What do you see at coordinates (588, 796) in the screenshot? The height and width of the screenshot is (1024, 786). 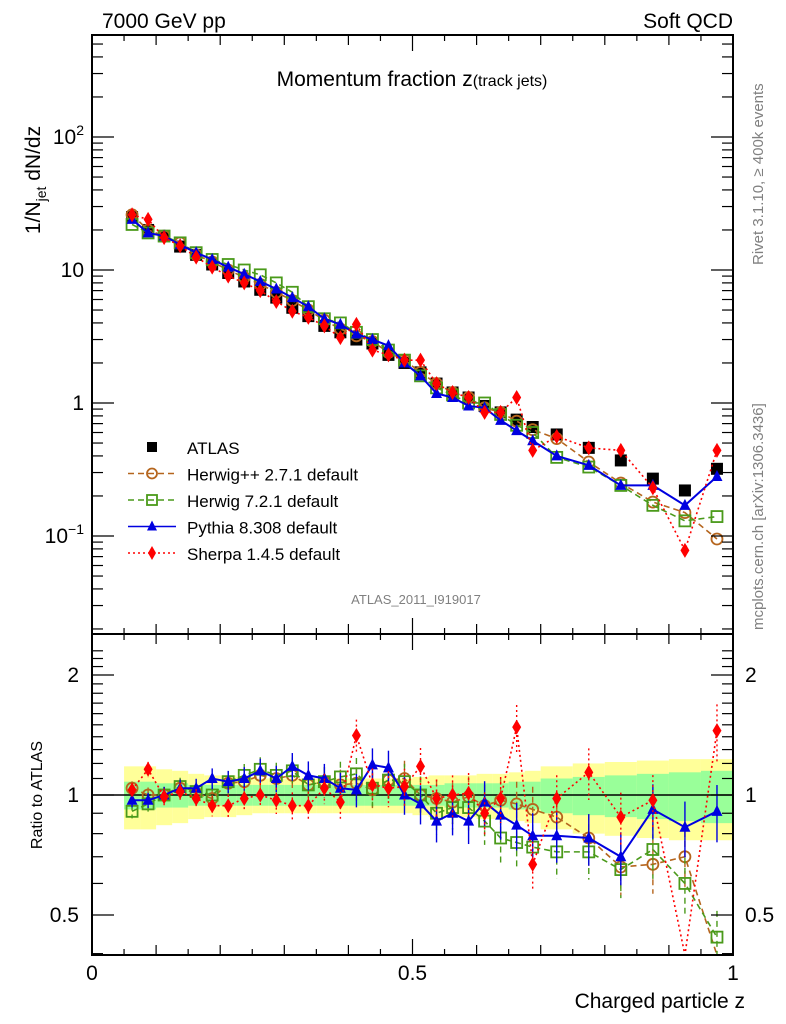 I see `uncertainty-band-inner` at bounding box center [588, 796].